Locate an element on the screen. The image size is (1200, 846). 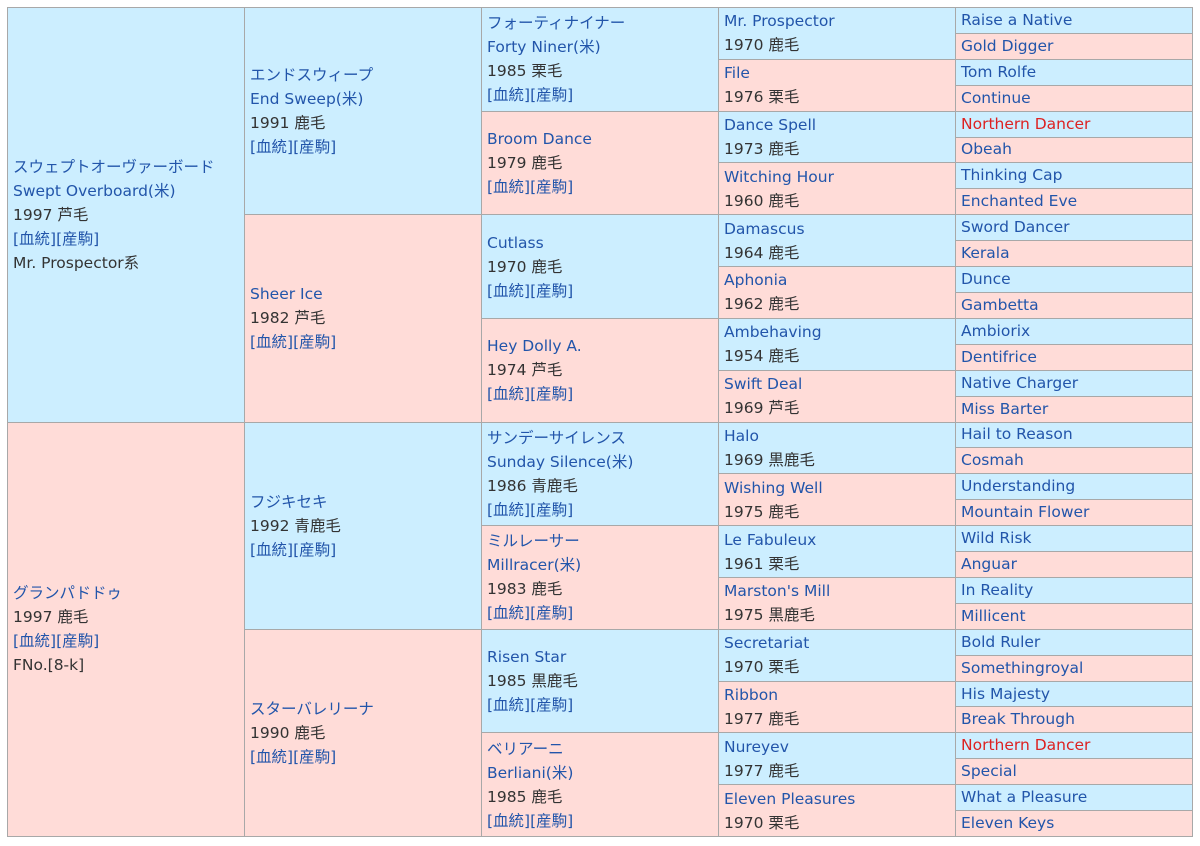
gen5-name-27: His Majesty is located at coordinates (1006, 693).